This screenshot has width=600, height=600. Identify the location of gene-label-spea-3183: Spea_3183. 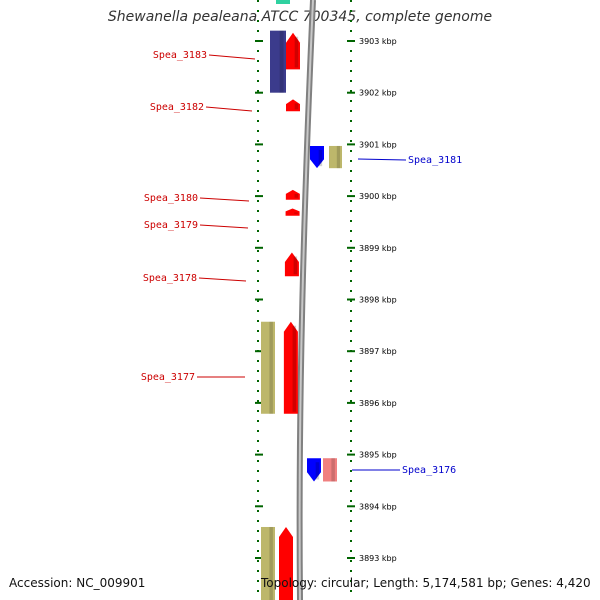
(180, 55).